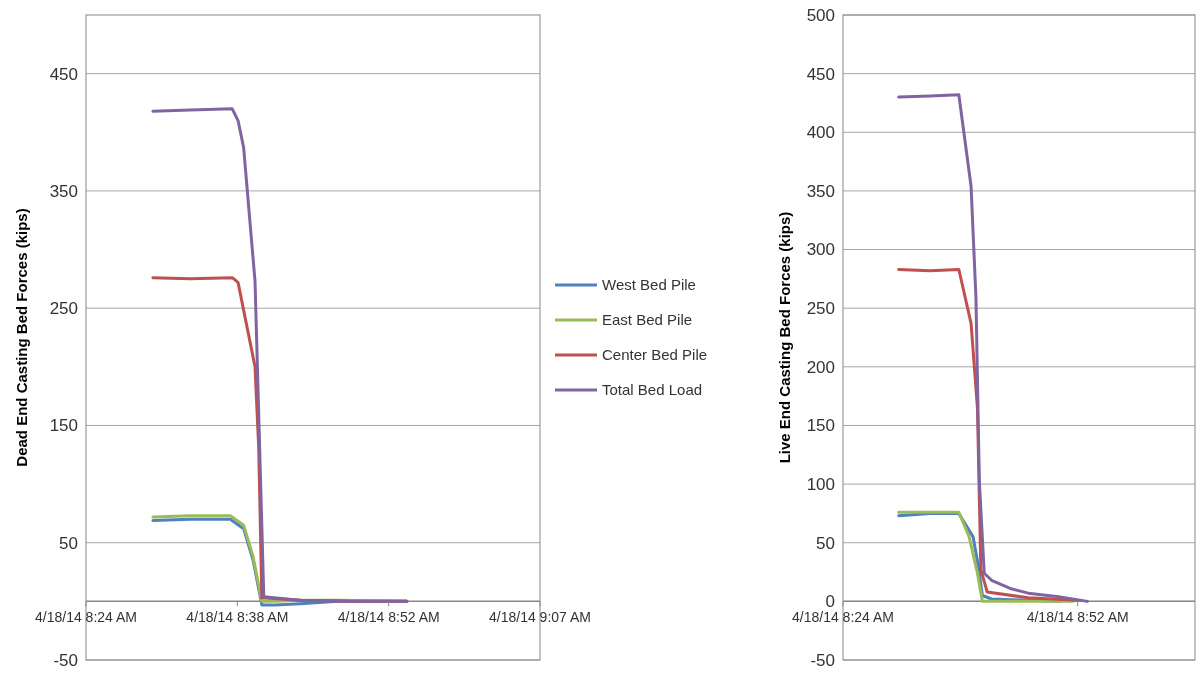 The image size is (1201, 677). What do you see at coordinates (785, 337) in the screenshot?
I see `y-axis-title: Live End Casting Bed Forces (kips)` at bounding box center [785, 337].